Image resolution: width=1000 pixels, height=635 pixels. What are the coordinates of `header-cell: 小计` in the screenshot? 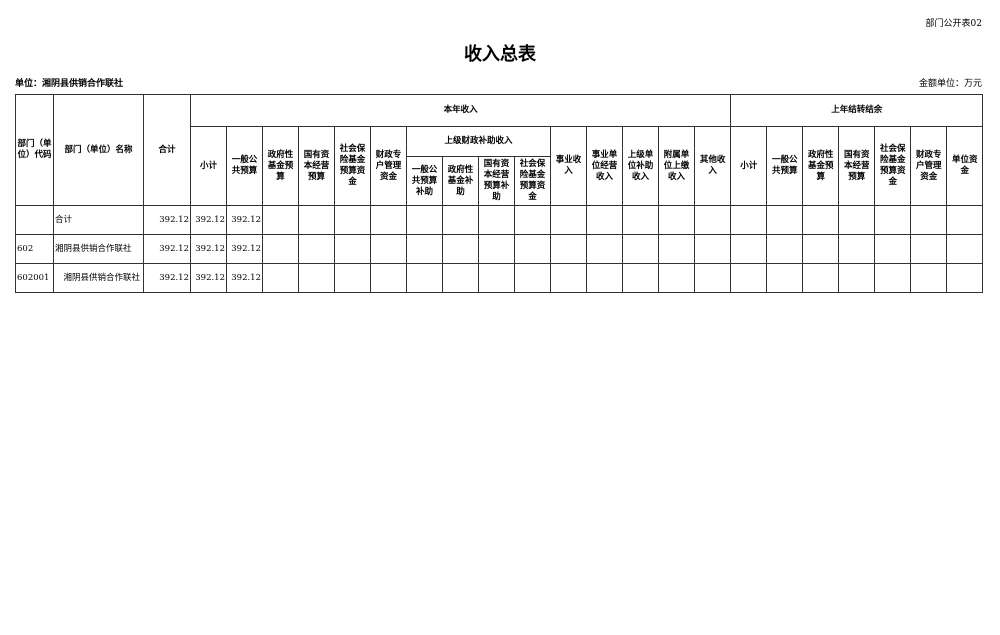 It's located at (749, 166).